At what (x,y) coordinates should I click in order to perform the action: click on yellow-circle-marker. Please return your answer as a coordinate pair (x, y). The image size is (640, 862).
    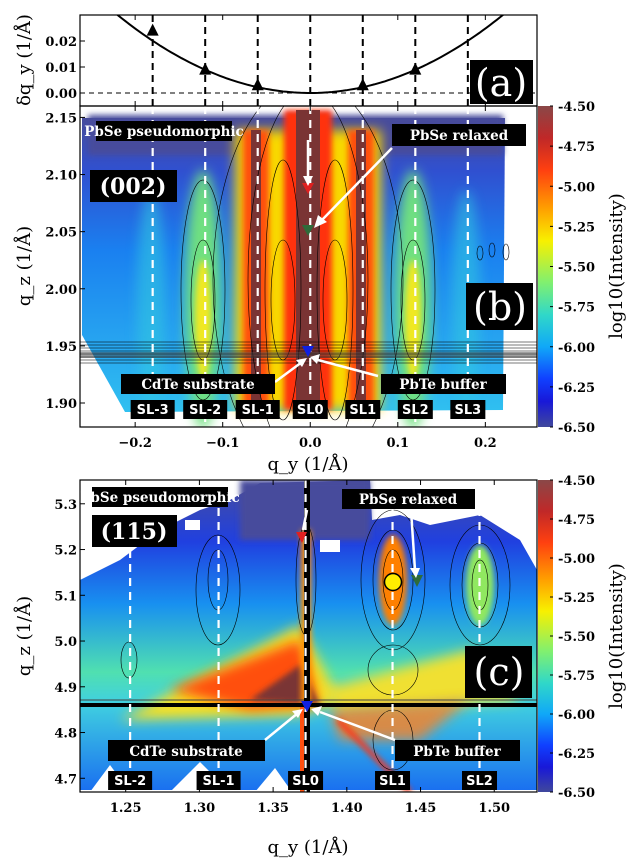
    Looking at the image, I should click on (393, 582).